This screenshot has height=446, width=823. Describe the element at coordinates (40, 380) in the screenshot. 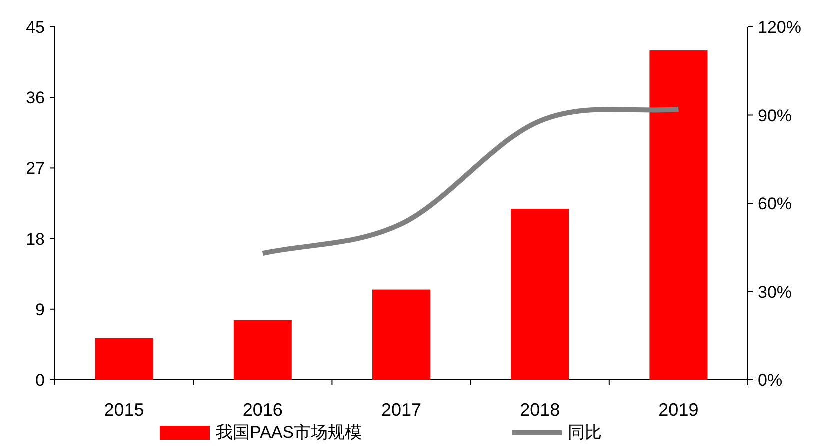

I see `y-tick-label: 0` at that location.